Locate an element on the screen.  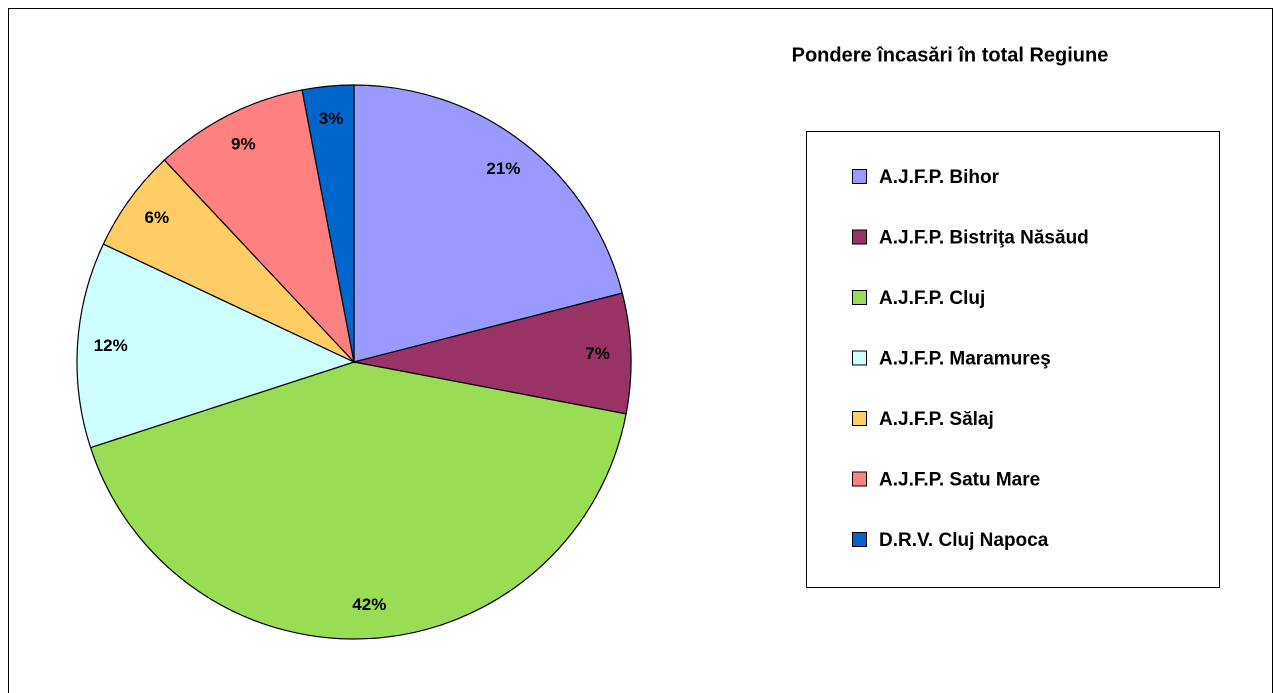
data-label: 6% is located at coordinates (157, 217).